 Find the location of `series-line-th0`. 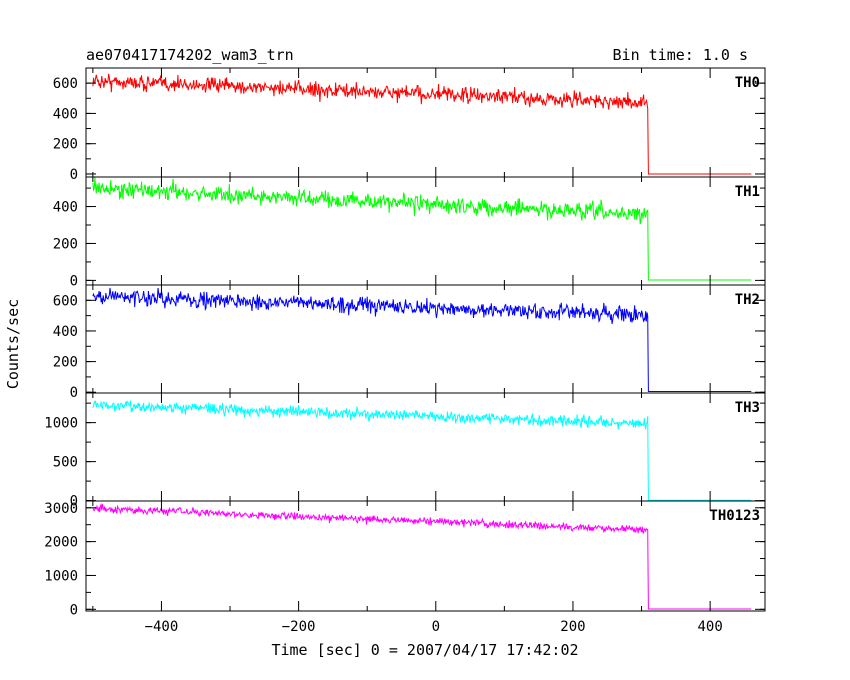

series-line-th0 is located at coordinates (422, 124).